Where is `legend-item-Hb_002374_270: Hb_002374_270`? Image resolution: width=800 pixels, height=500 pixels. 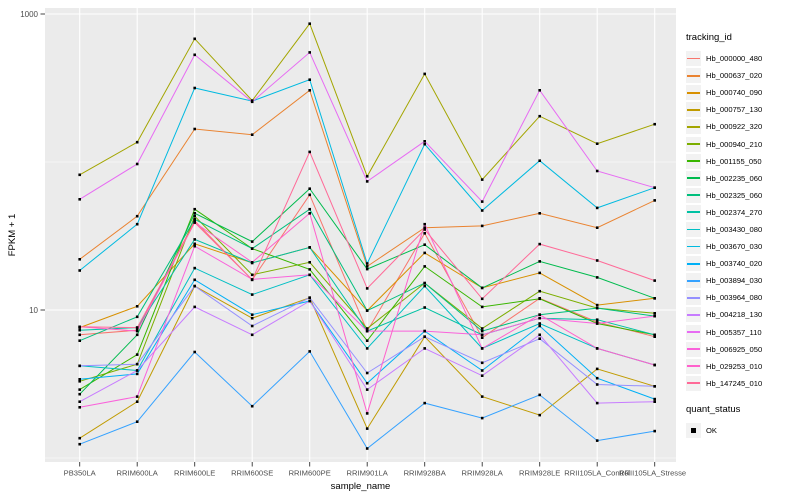 legend-item-Hb_002374_270: Hb_002374_270 is located at coordinates (742, 212).